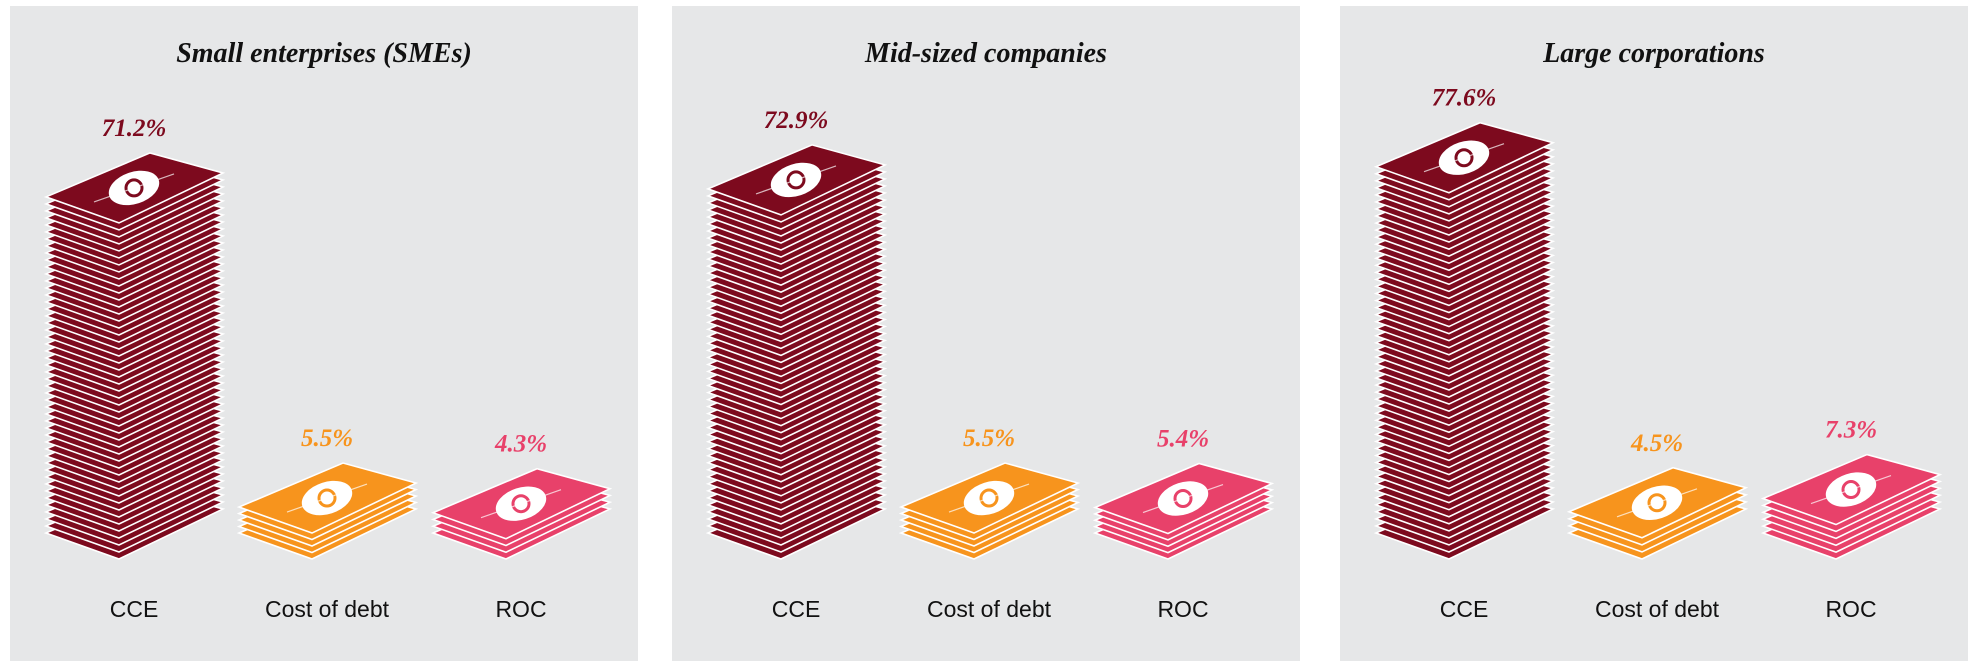 This screenshot has height=661, width=1970. What do you see at coordinates (985, 53) in the screenshot?
I see `panel-title: Mid-sized companies` at bounding box center [985, 53].